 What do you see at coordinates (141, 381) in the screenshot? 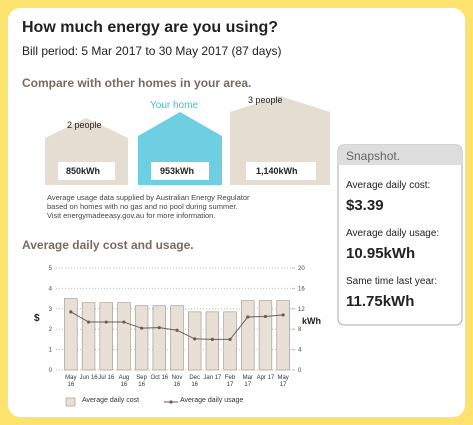
I see `x-tick-label: Sep 16` at bounding box center [141, 381].